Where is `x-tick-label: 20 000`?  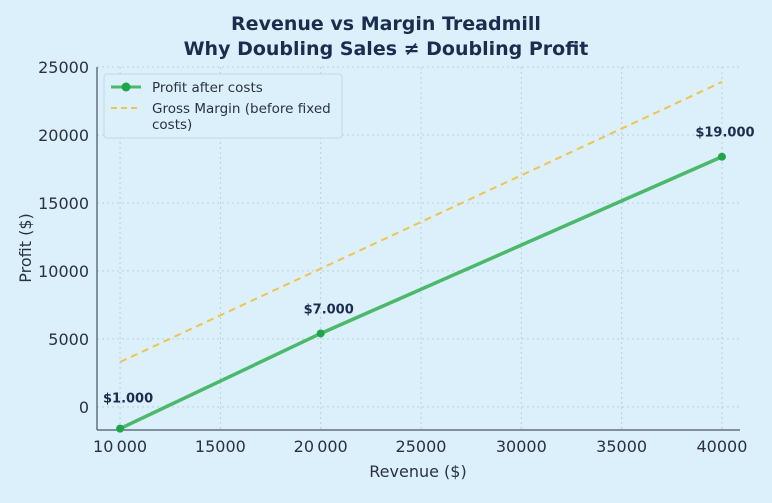 x-tick-label: 20 000 is located at coordinates (321, 446).